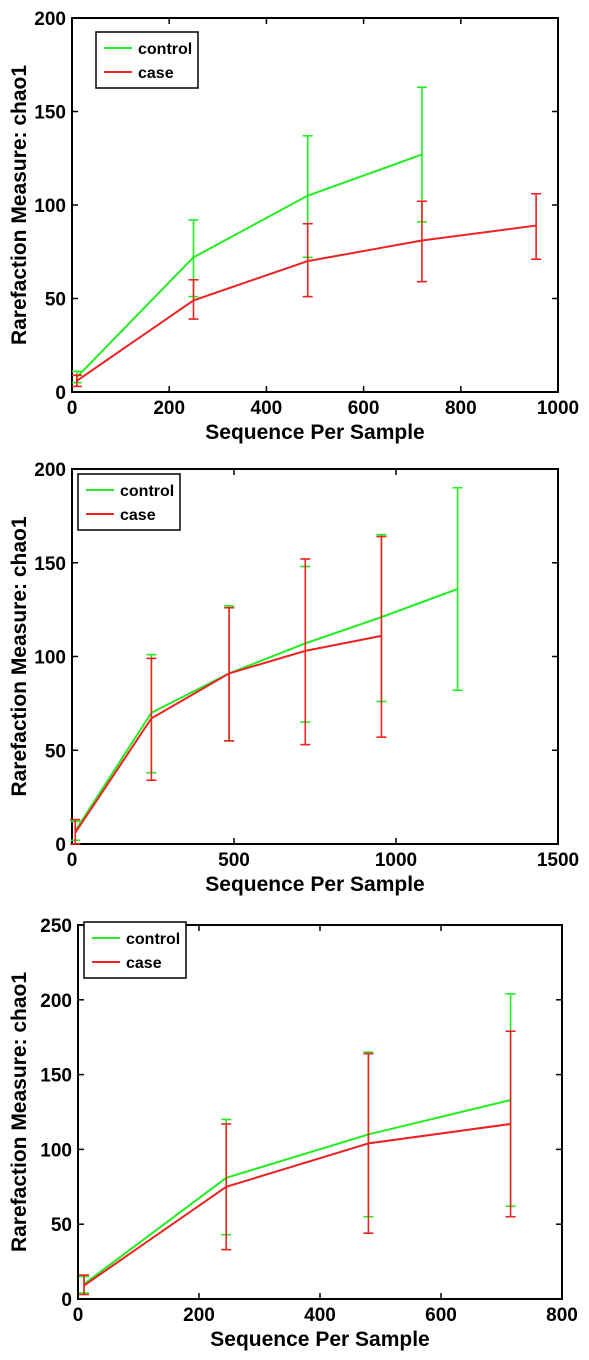  Describe the element at coordinates (558, 860) in the screenshot. I see `x-tick-label: 1500` at that location.